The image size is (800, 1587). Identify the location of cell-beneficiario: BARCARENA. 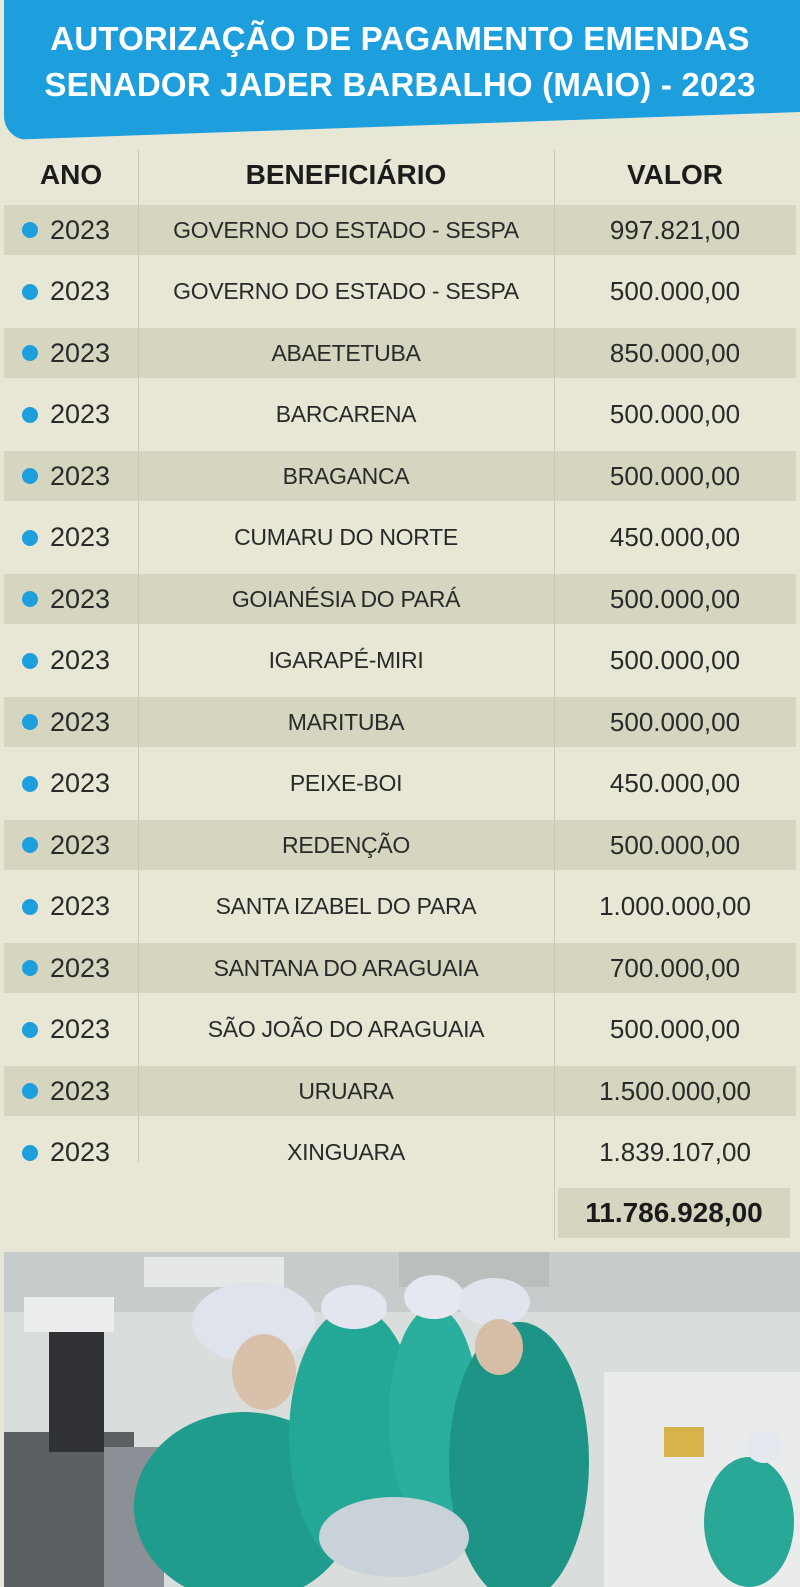
(346, 414).